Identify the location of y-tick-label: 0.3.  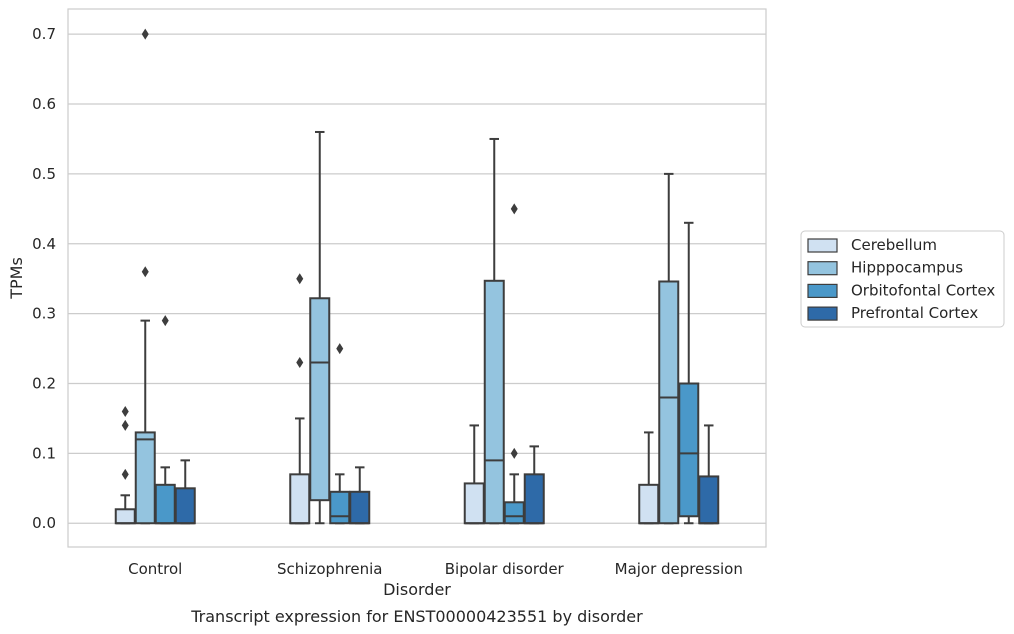
(44, 314).